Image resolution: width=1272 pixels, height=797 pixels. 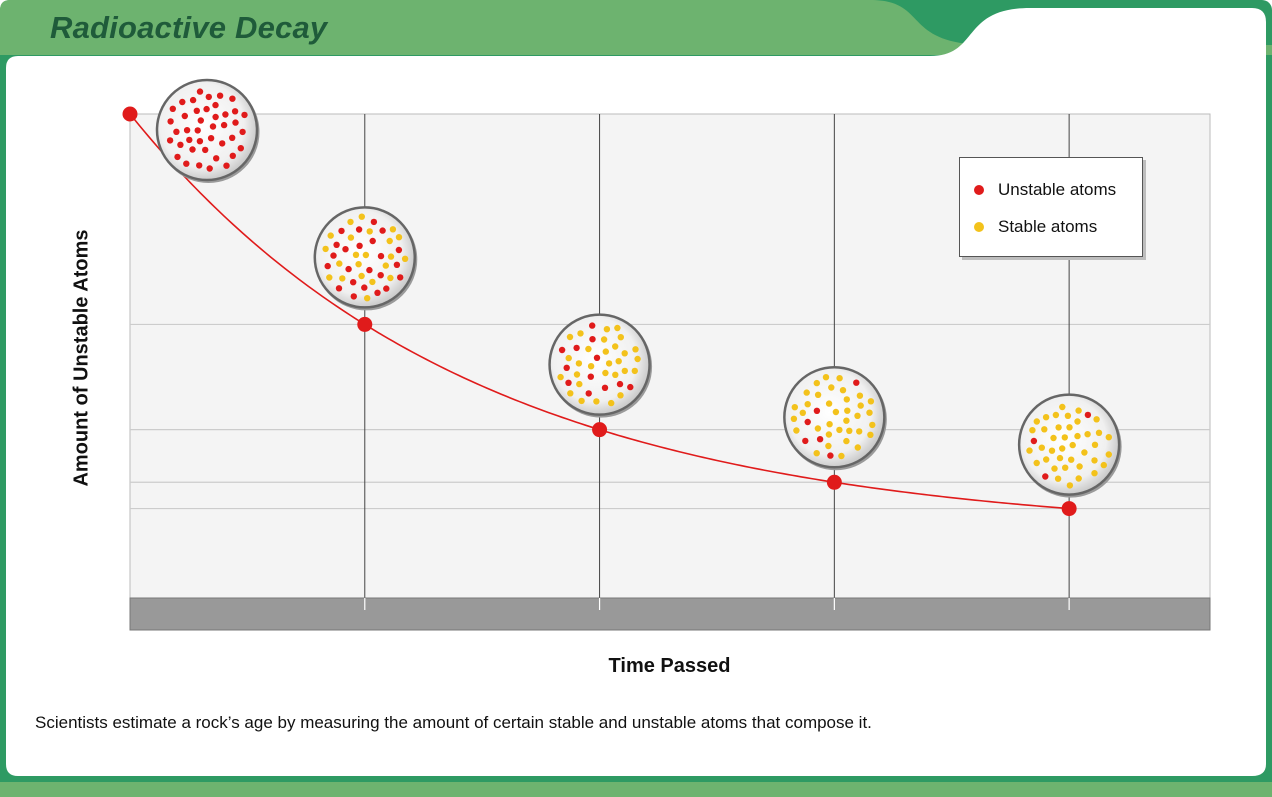 What do you see at coordinates (979, 190) in the screenshot?
I see `unstable-dot-icon` at bounding box center [979, 190].